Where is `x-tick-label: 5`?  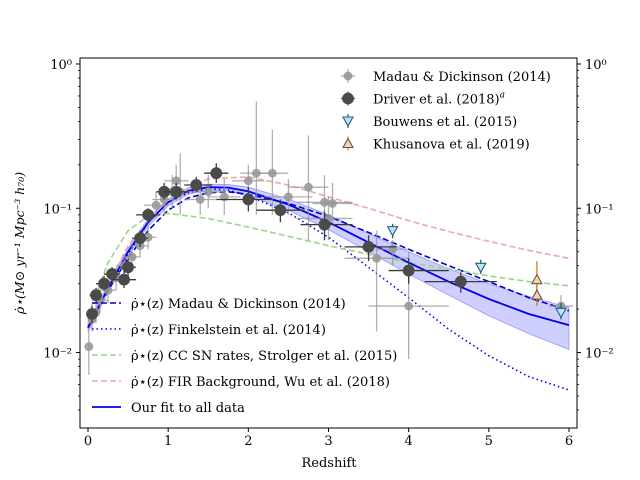 x-tick-label: 5 is located at coordinates (489, 441).